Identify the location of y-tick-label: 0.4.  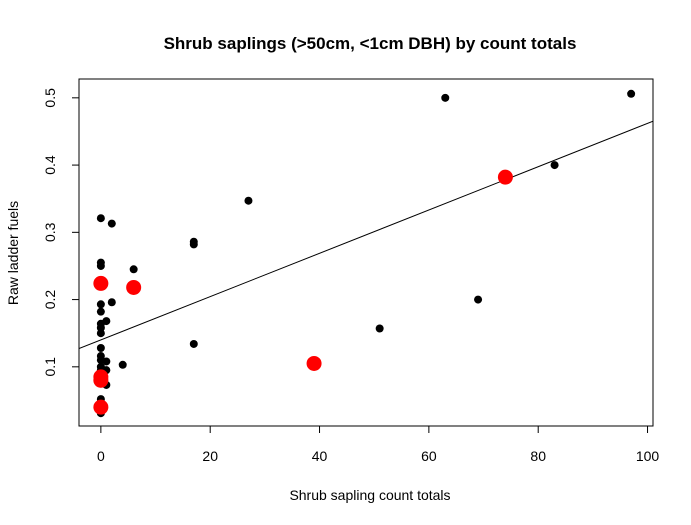
(50, 165).